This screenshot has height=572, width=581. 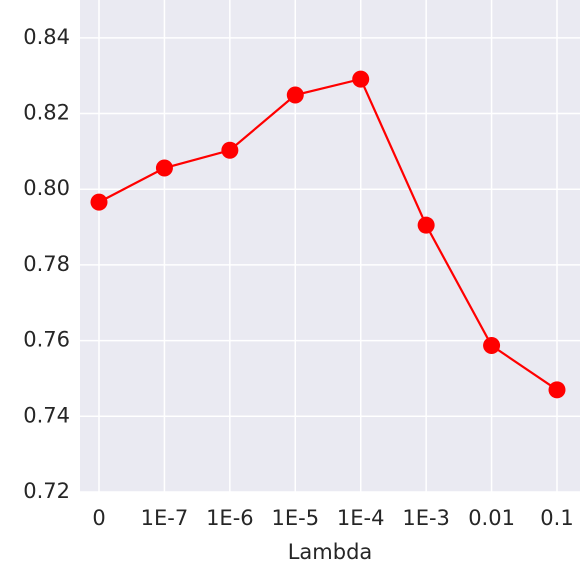 I want to click on x-tick-label: 0, so click(x=98, y=518).